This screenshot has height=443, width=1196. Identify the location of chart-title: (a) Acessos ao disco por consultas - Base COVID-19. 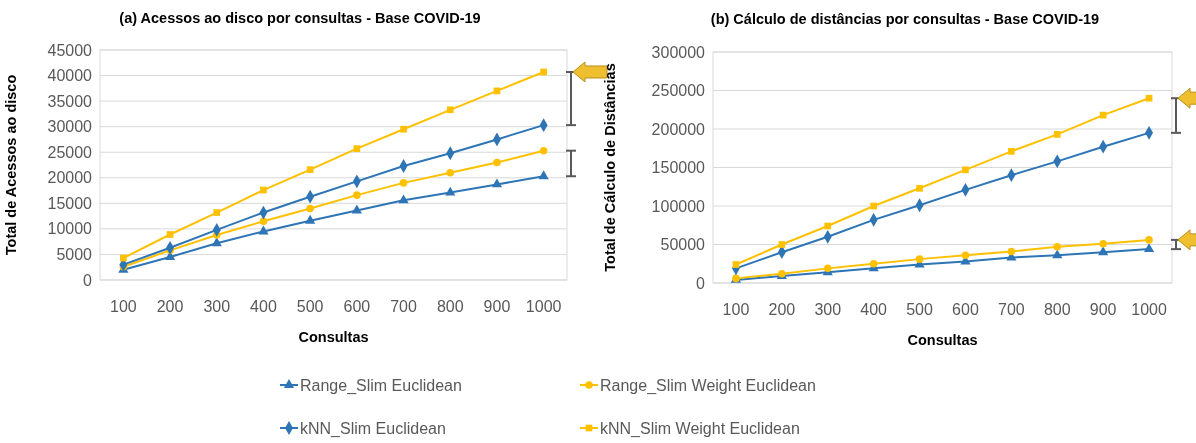
(300, 18).